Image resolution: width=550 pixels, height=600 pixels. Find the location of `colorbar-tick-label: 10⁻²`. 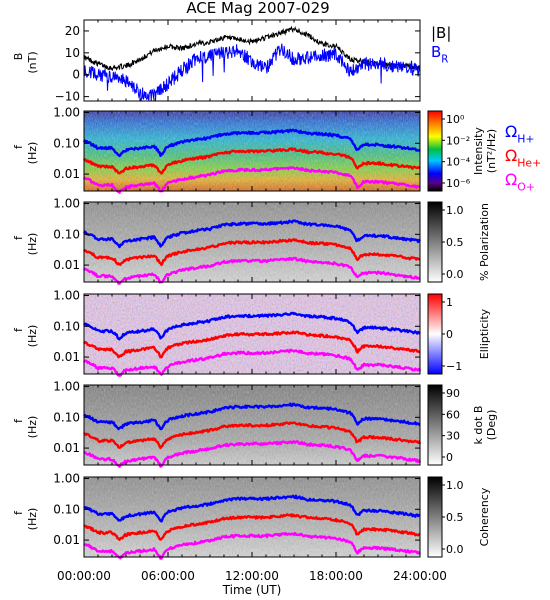

colorbar-tick-label: 10⁻² is located at coordinates (458, 140).